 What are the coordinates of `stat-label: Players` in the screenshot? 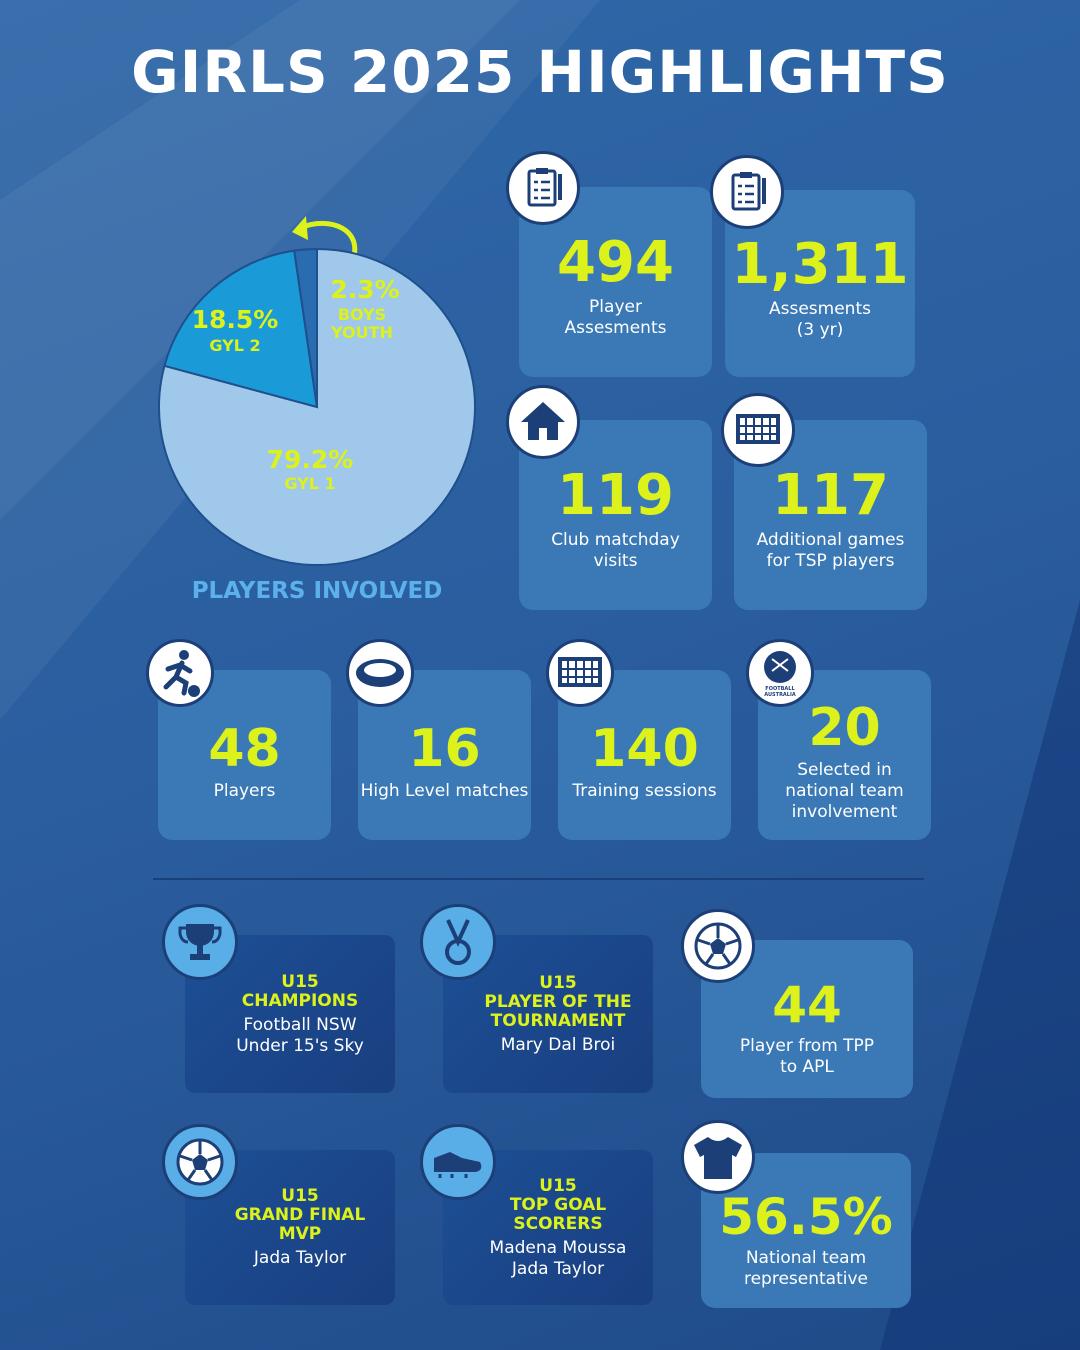 It's located at (244, 790).